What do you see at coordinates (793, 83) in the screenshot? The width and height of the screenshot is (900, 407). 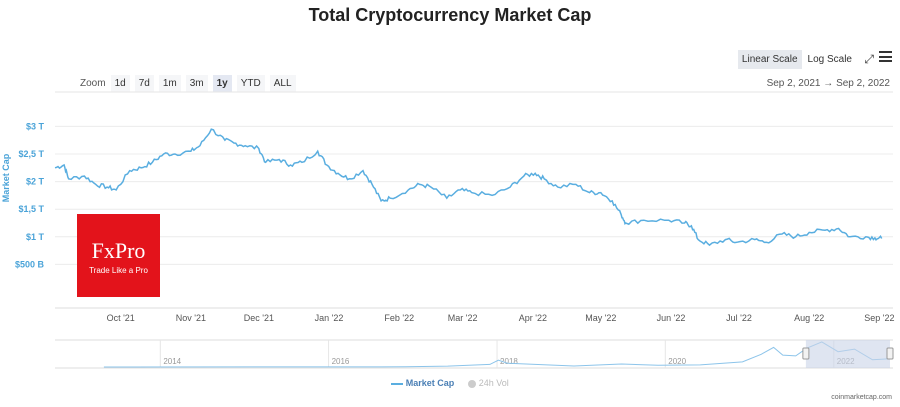 I see `range-from: Sep 2, 2021` at bounding box center [793, 83].